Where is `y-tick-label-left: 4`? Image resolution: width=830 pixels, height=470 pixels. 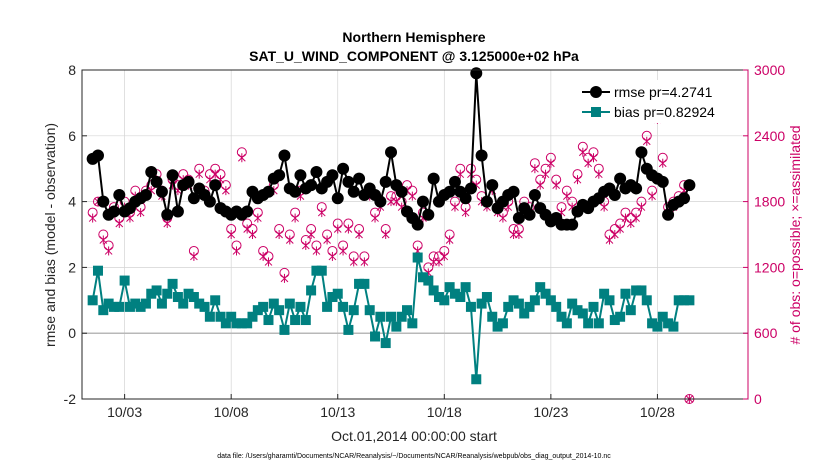 y-tick-label-left: 4 is located at coordinates (72, 202).